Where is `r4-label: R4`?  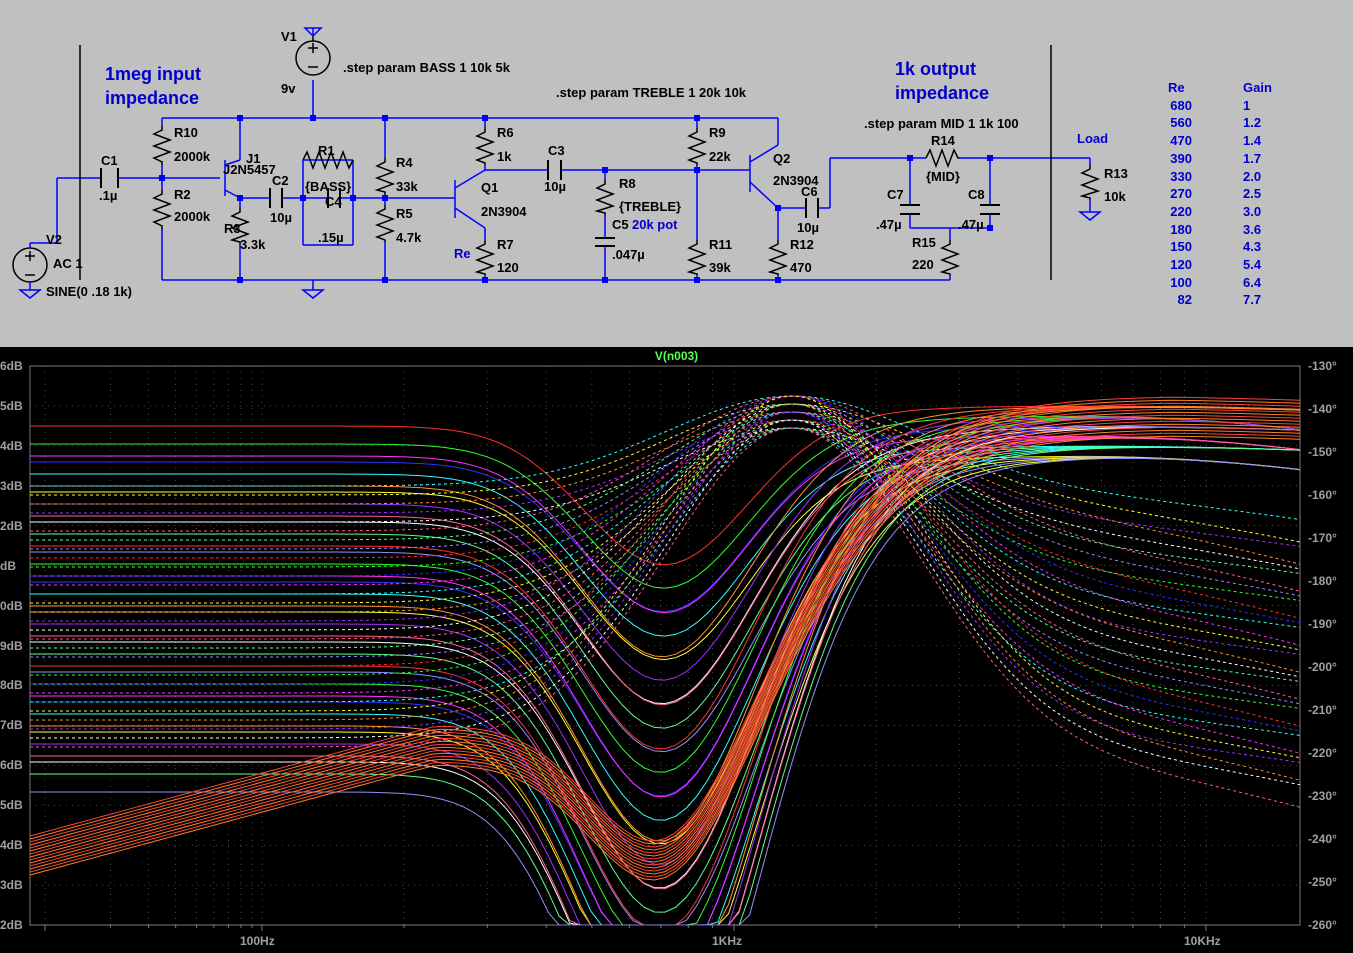
r4-label: R4 is located at coordinates (404, 162).